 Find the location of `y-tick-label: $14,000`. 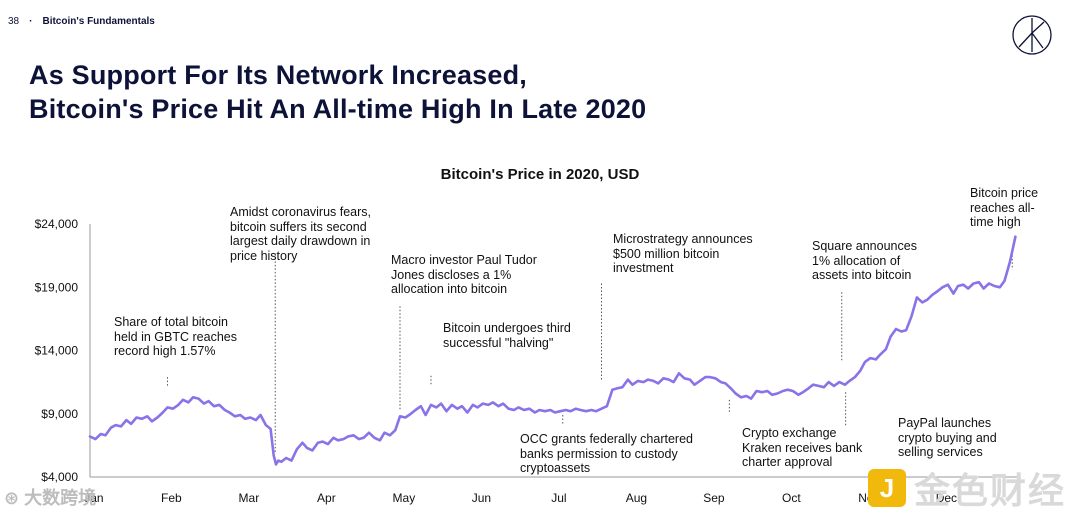

y-tick-label: $14,000 is located at coordinates (57, 351).